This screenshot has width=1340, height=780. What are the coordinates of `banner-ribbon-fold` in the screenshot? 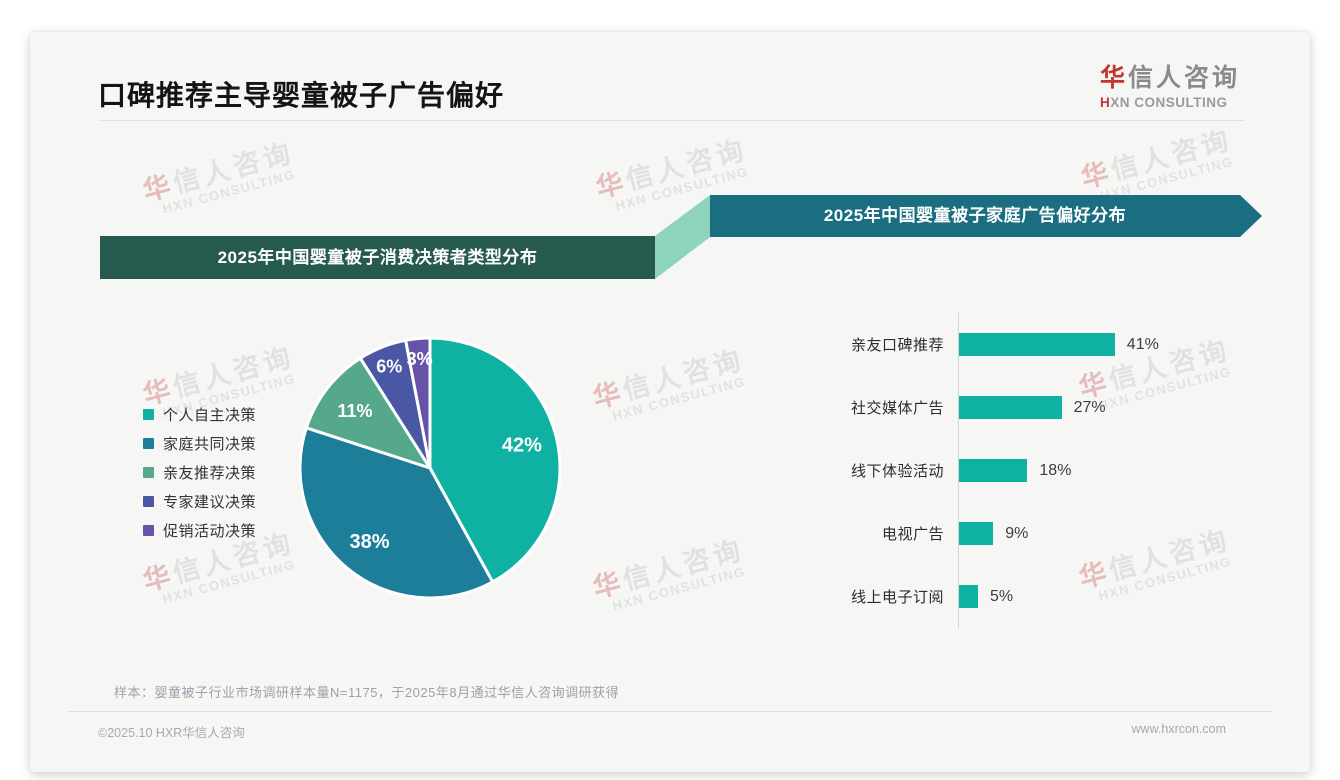 It's located at (682, 237).